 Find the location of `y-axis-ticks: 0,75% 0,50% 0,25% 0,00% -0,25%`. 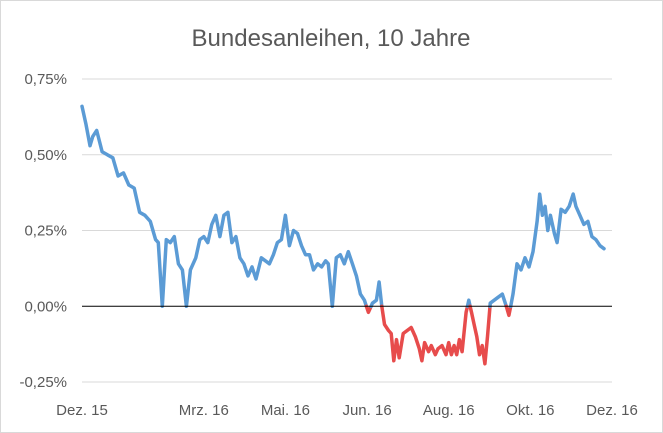

y-axis-ticks: 0,75% 0,50% 0,25% 0,00% -0,25% is located at coordinates (43, 231).